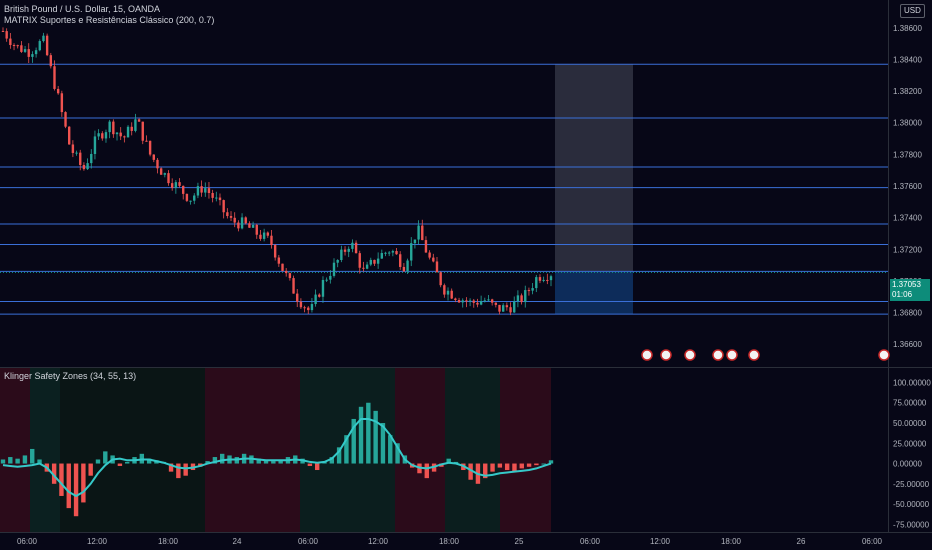  What do you see at coordinates (519, 541) in the screenshot?
I see `time-axis-label: 25` at bounding box center [519, 541].